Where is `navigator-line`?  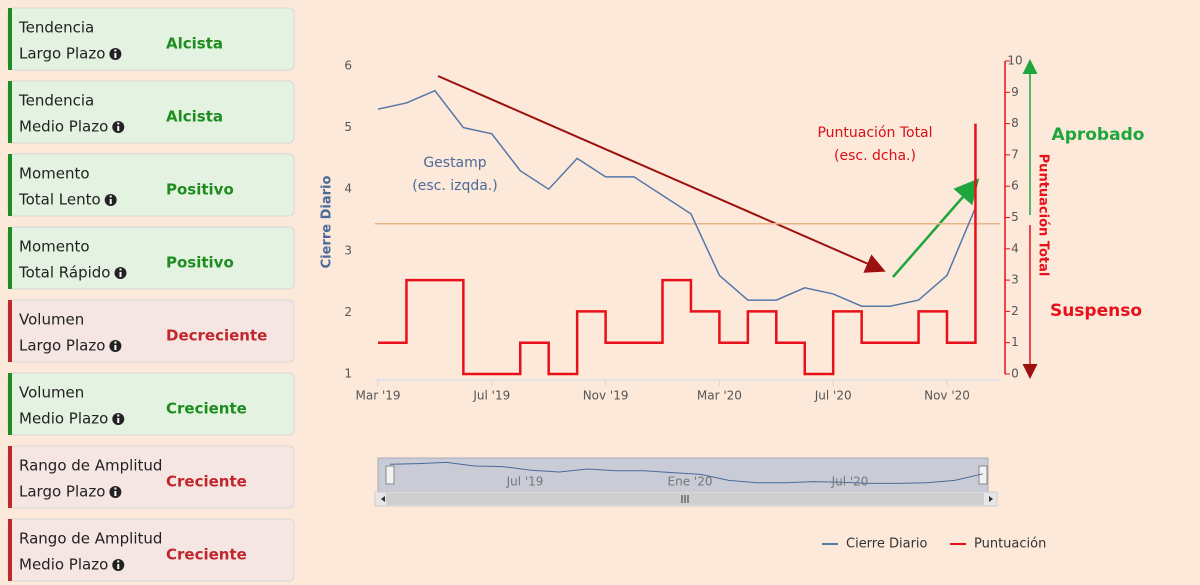
navigator-line is located at coordinates (686, 472).